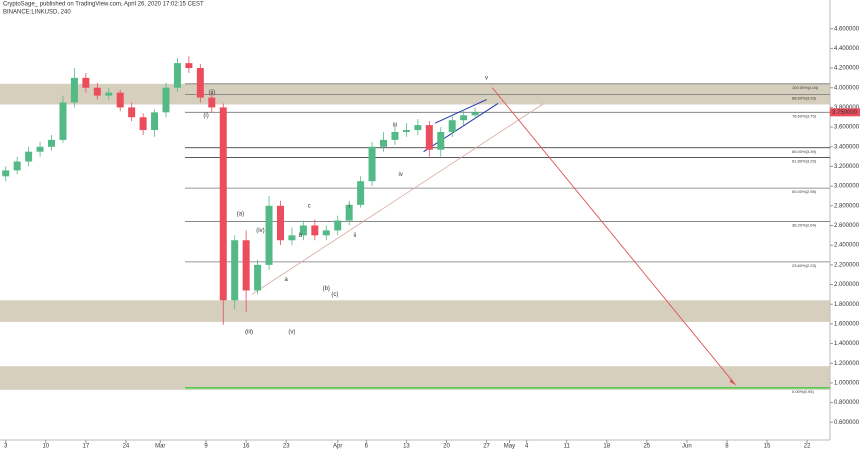  What do you see at coordinates (847, 49) in the screenshot?
I see `y-tick-label: 4.400000` at bounding box center [847, 49].